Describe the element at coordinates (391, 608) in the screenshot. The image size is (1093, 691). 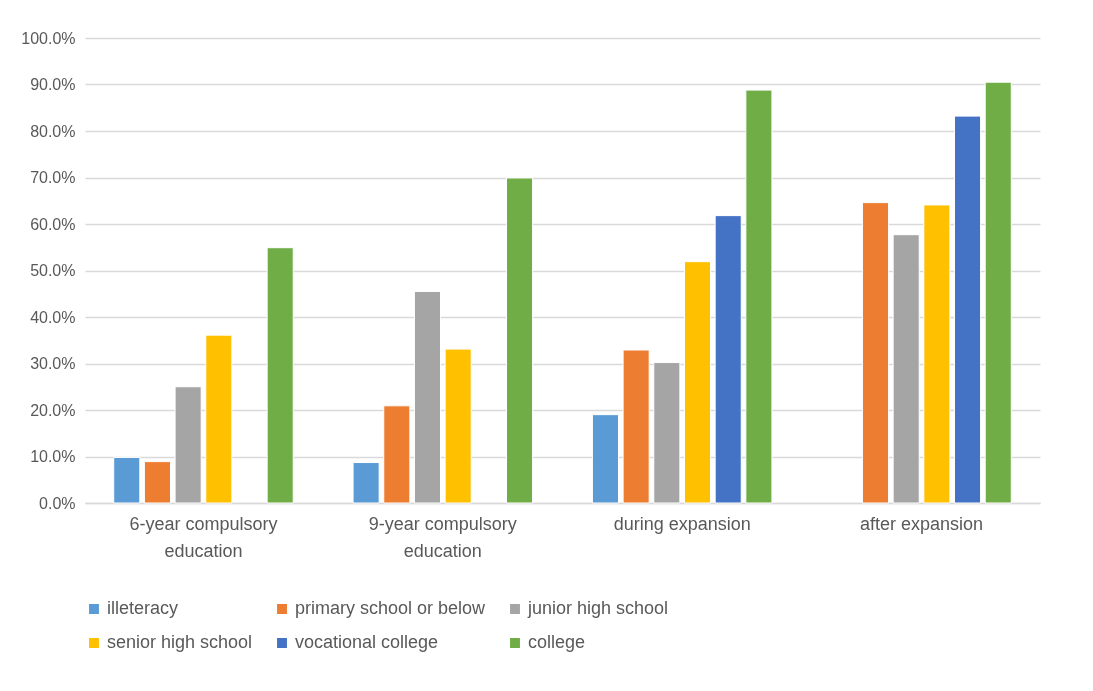
I see `legend-label: primary school or below` at that location.